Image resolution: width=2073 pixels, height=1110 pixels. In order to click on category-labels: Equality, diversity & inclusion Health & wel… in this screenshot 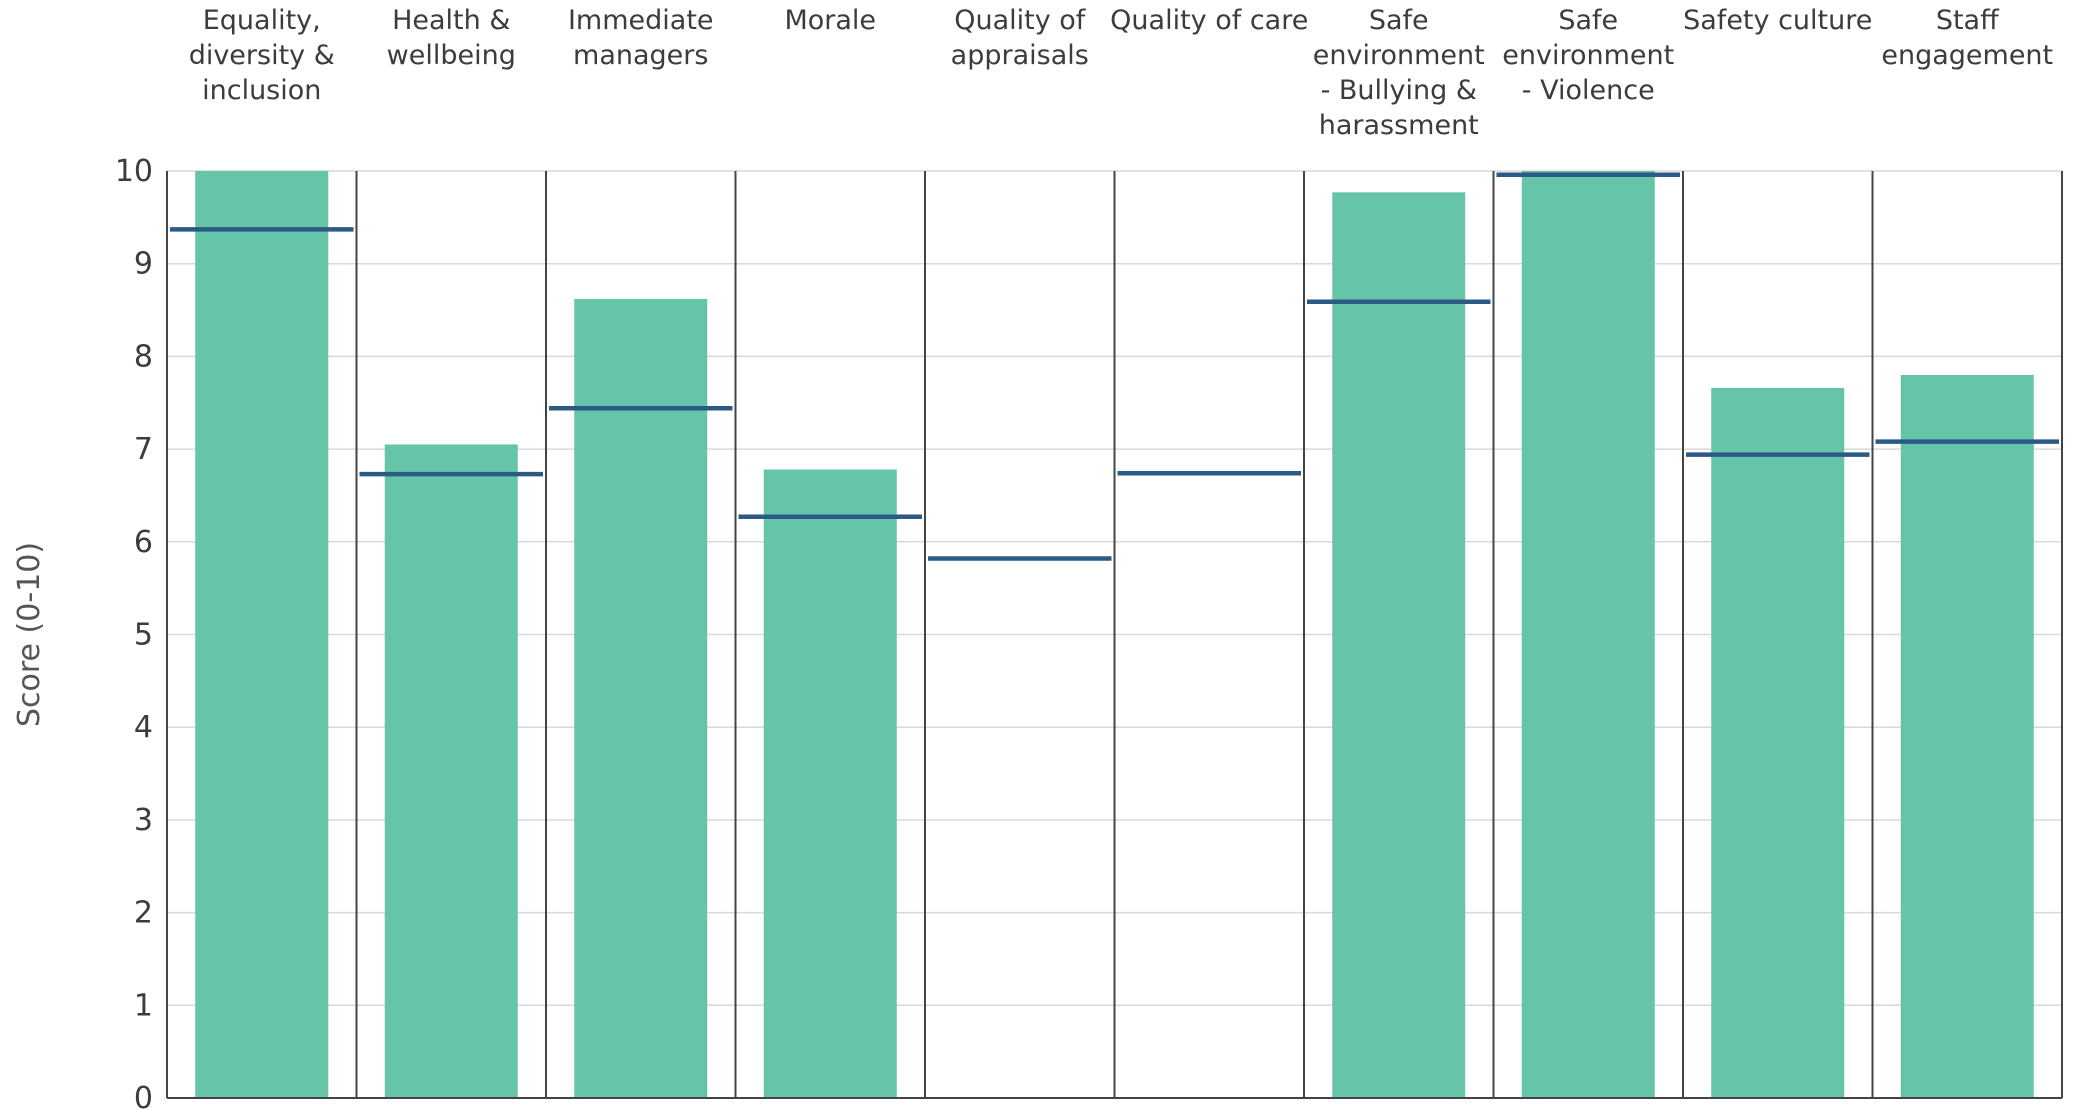, I will do `click(1121, 73)`.